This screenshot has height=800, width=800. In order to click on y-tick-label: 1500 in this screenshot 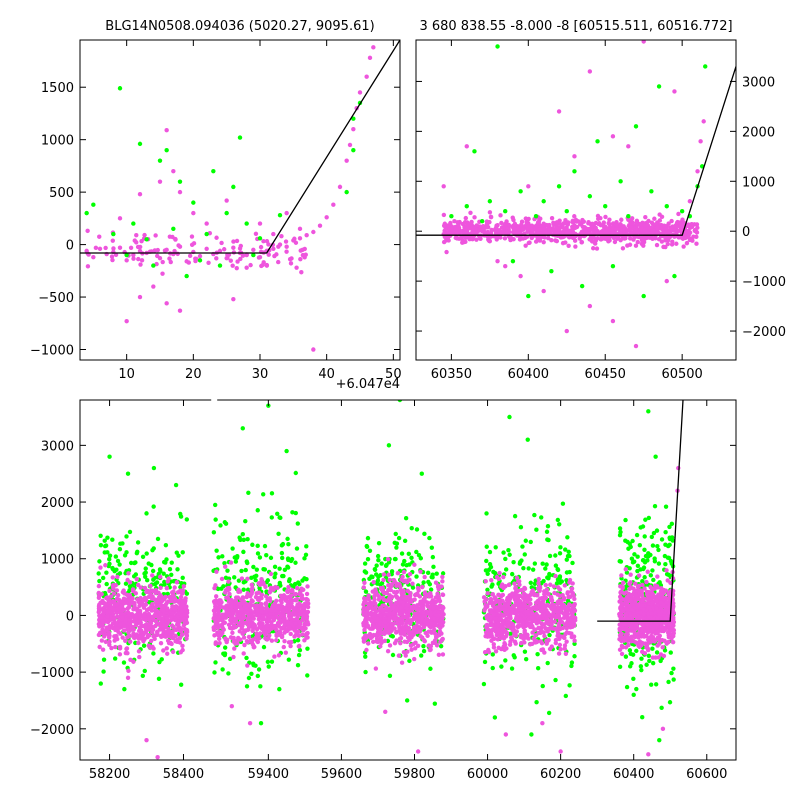, I will do `click(57, 88)`.